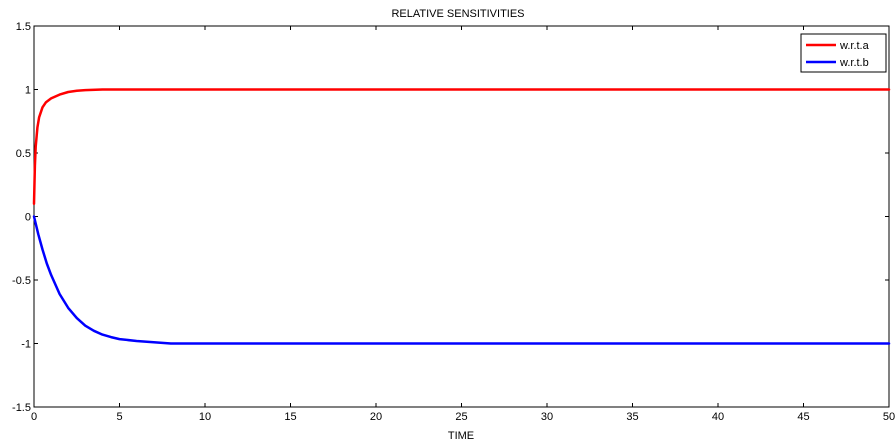  What do you see at coordinates (718, 417) in the screenshot?
I see `x-tick-label: 40` at bounding box center [718, 417].